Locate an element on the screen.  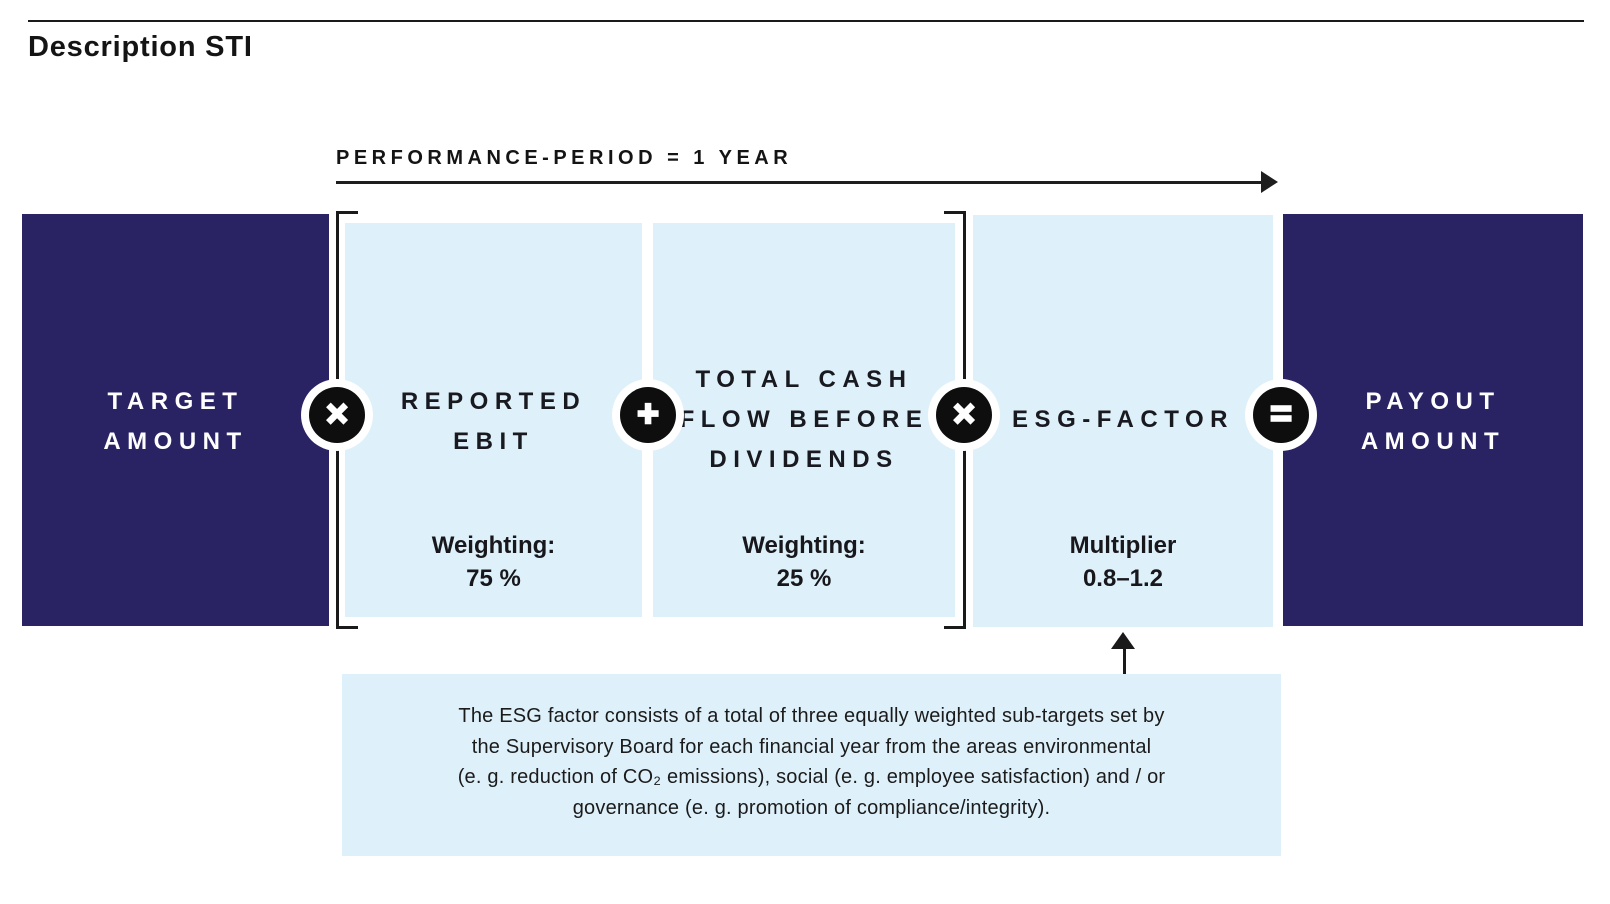
bracket-left-top-tick is located at coordinates (347, 212).